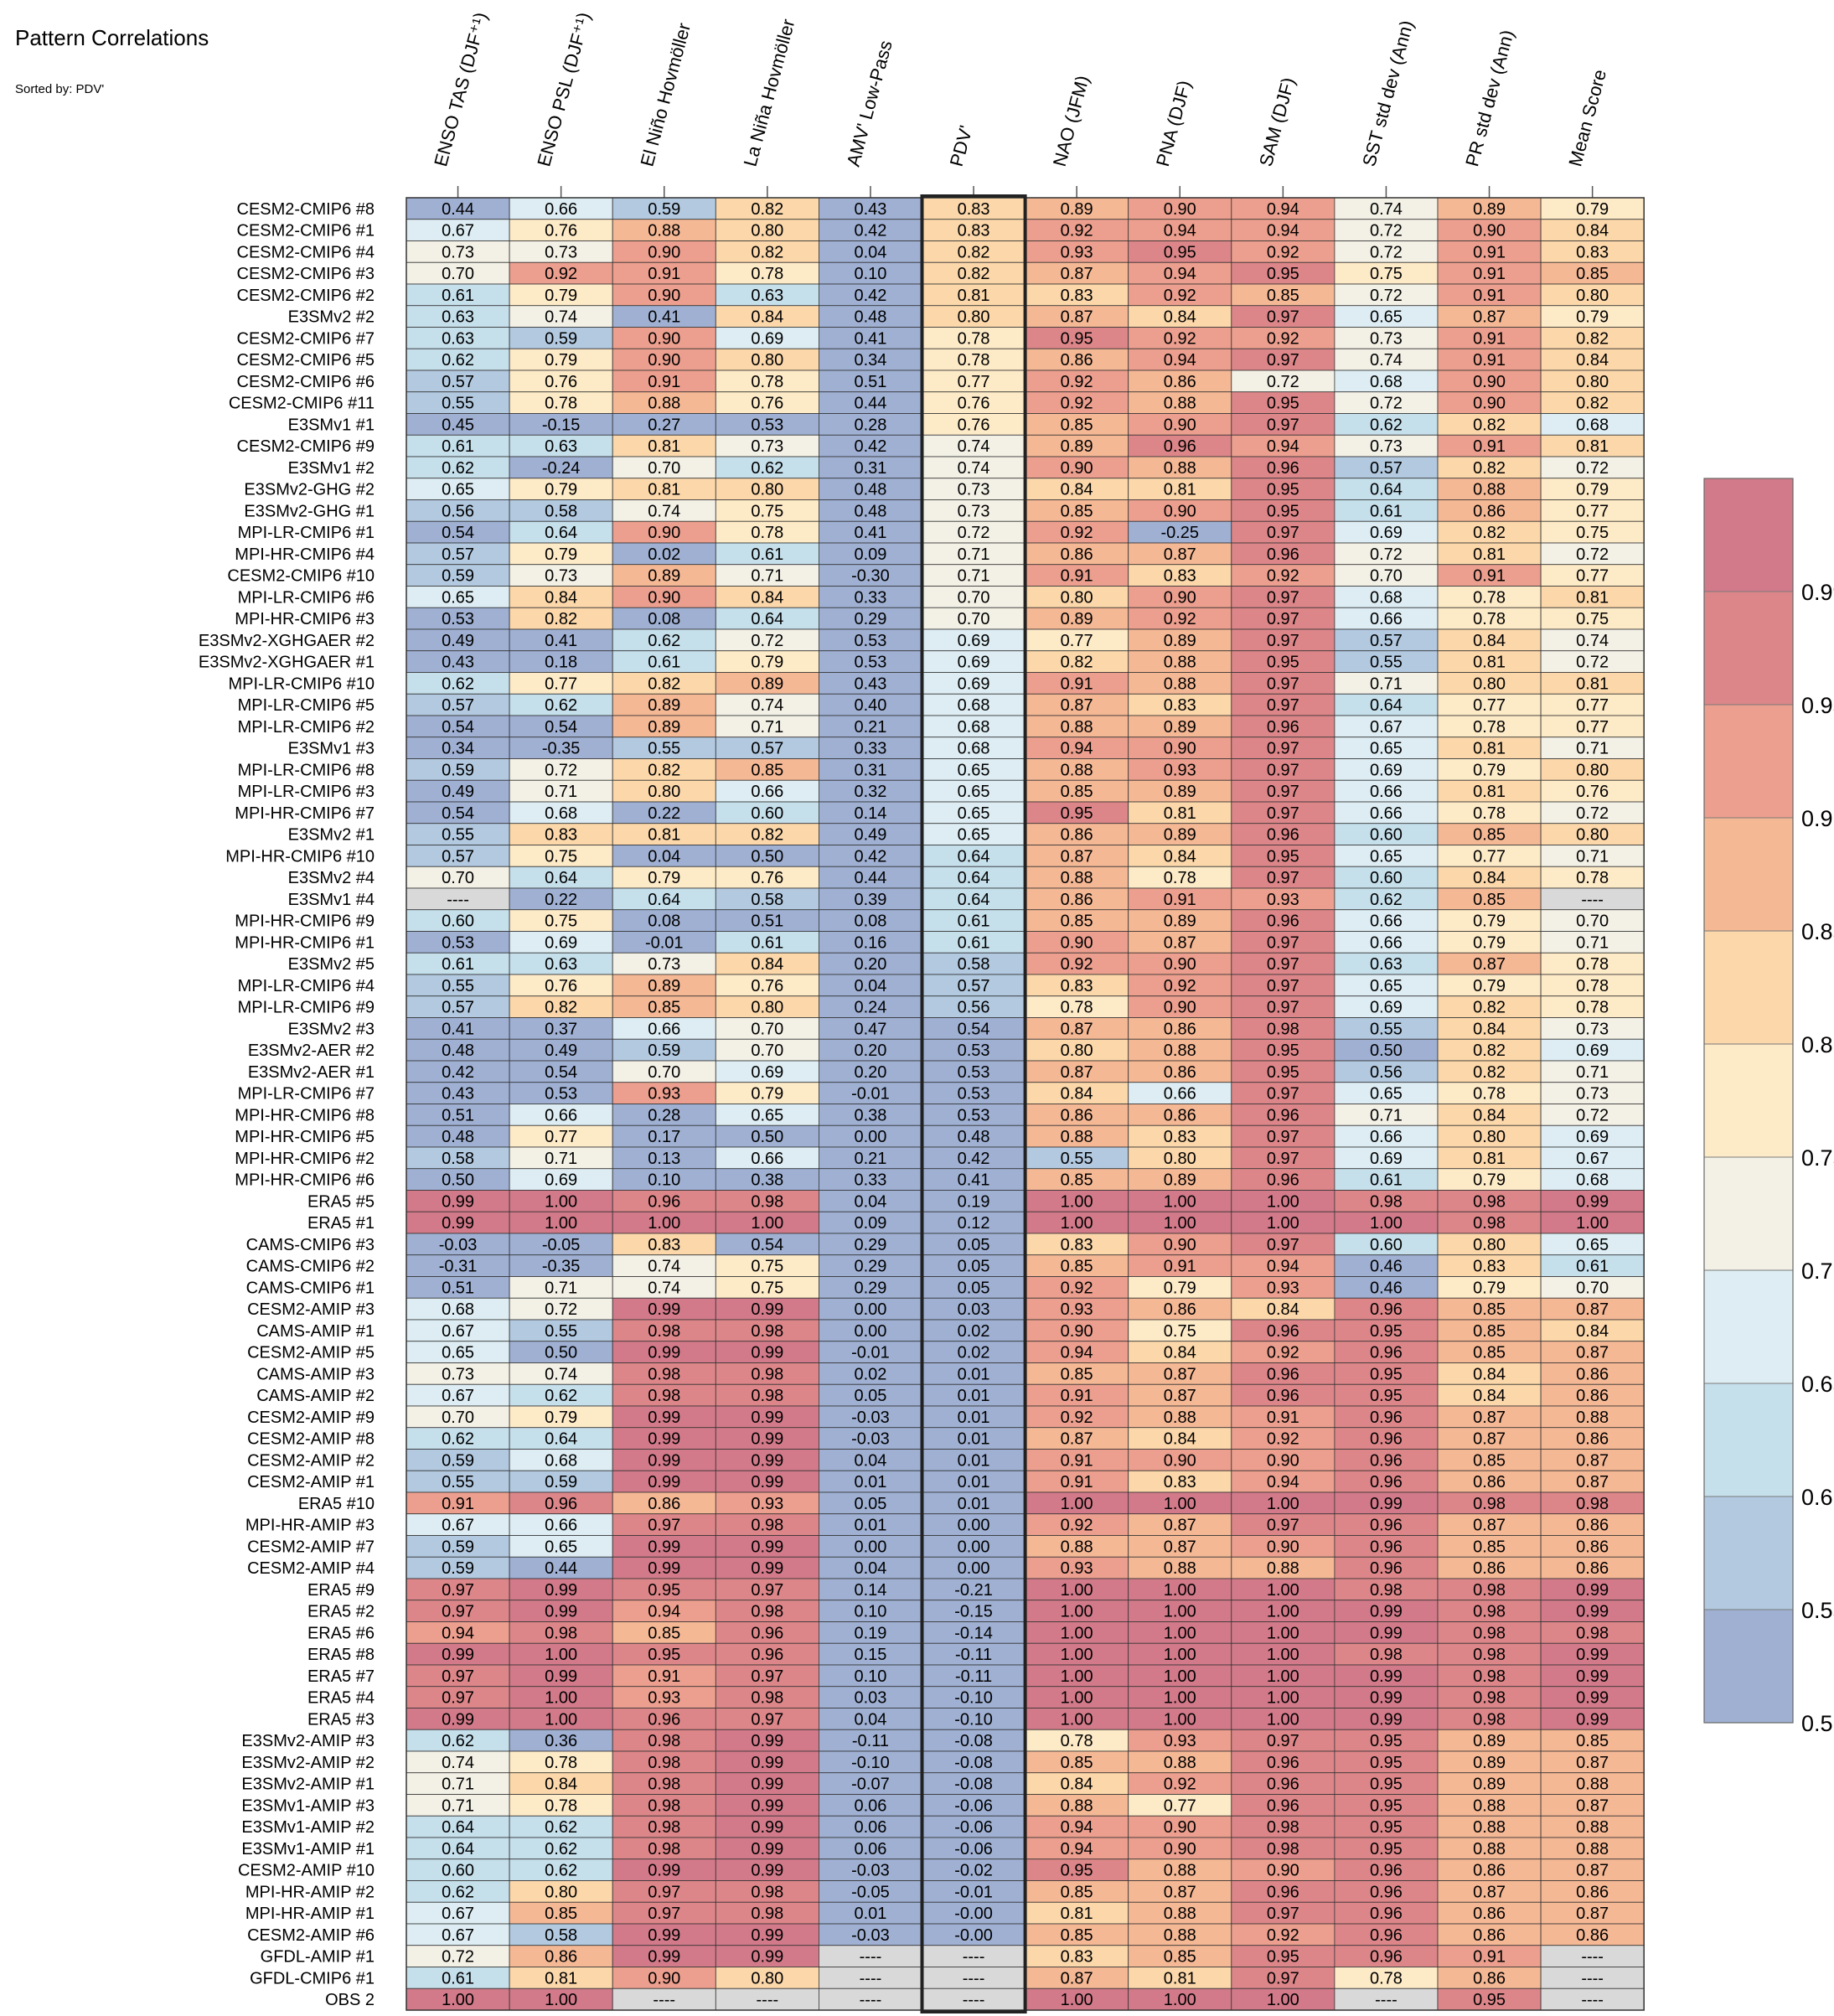  I want to click on cell-value: 0.41, so click(870, 533).